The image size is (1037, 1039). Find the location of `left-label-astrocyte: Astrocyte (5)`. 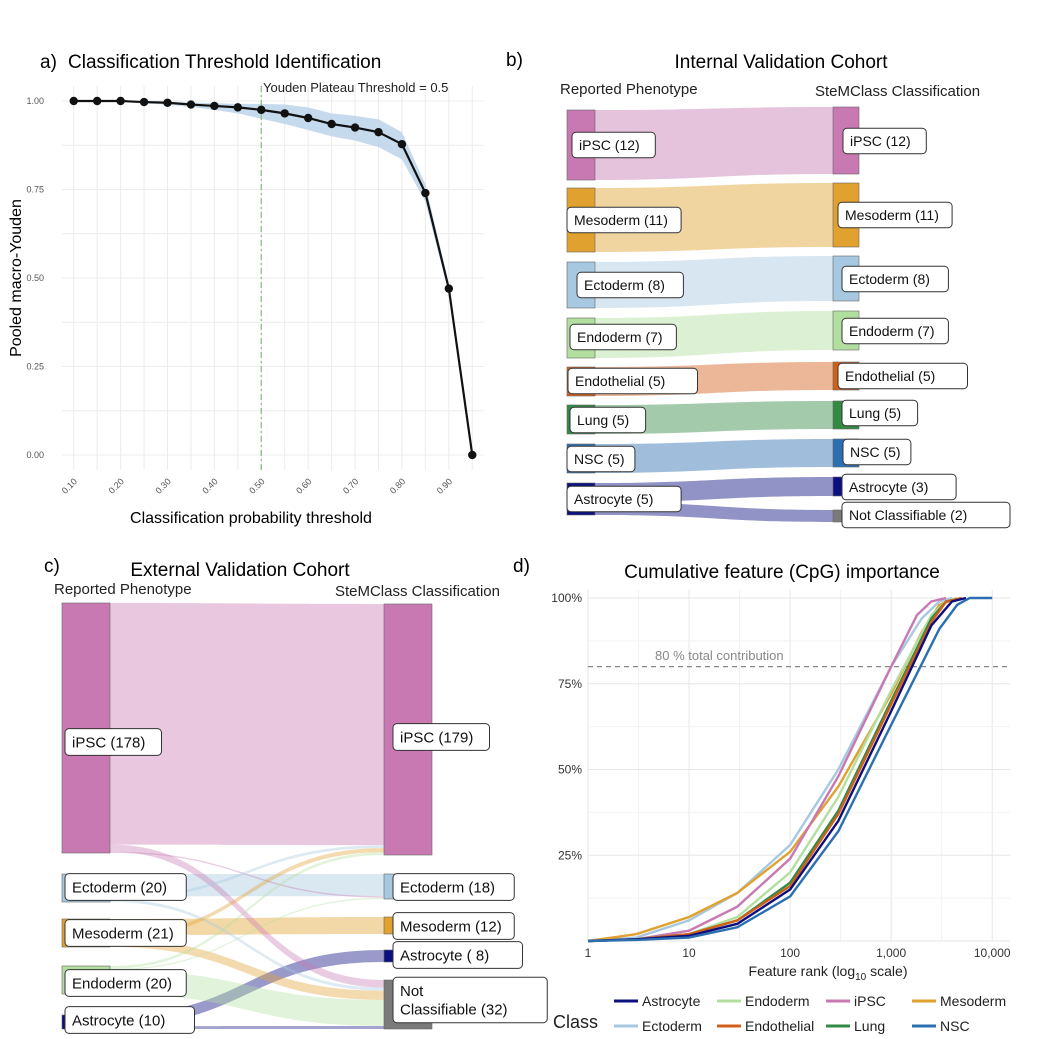

left-label-astrocyte: Astrocyte (5) is located at coordinates (624, 499).